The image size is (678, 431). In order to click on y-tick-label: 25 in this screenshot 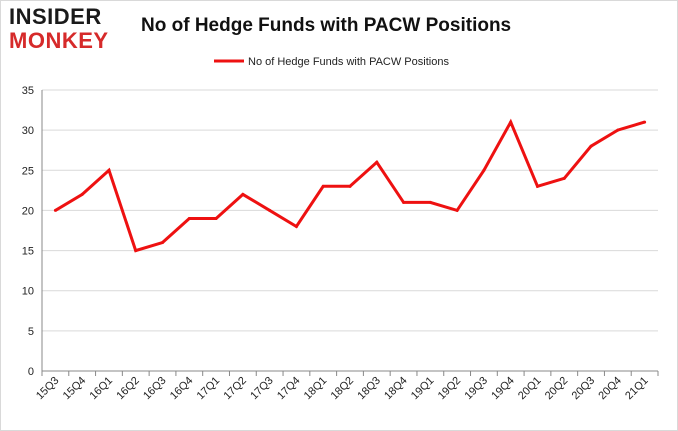, I will do `click(28, 171)`.